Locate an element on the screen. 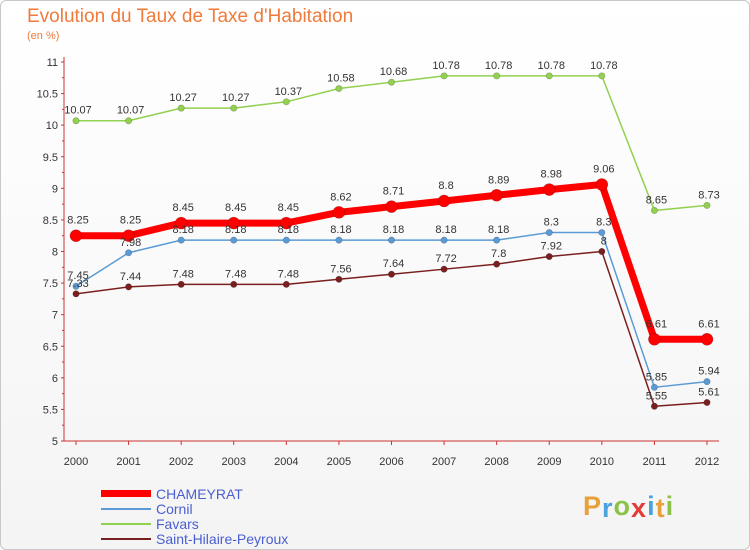 This screenshot has width=750, height=550. legend-item-saint-hilaire-peyroux: Saint-Hilaire-Peyroux is located at coordinates (195, 538).